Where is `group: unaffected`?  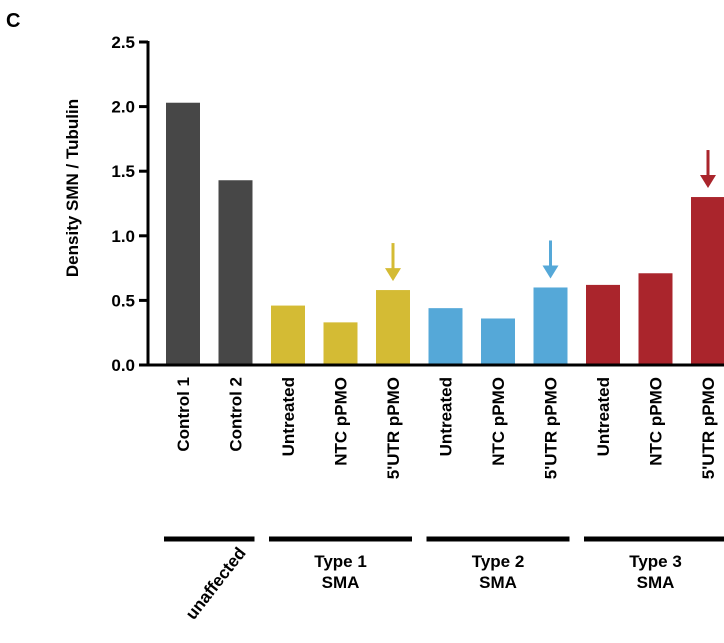
group: unaffected is located at coordinates (209, 579).